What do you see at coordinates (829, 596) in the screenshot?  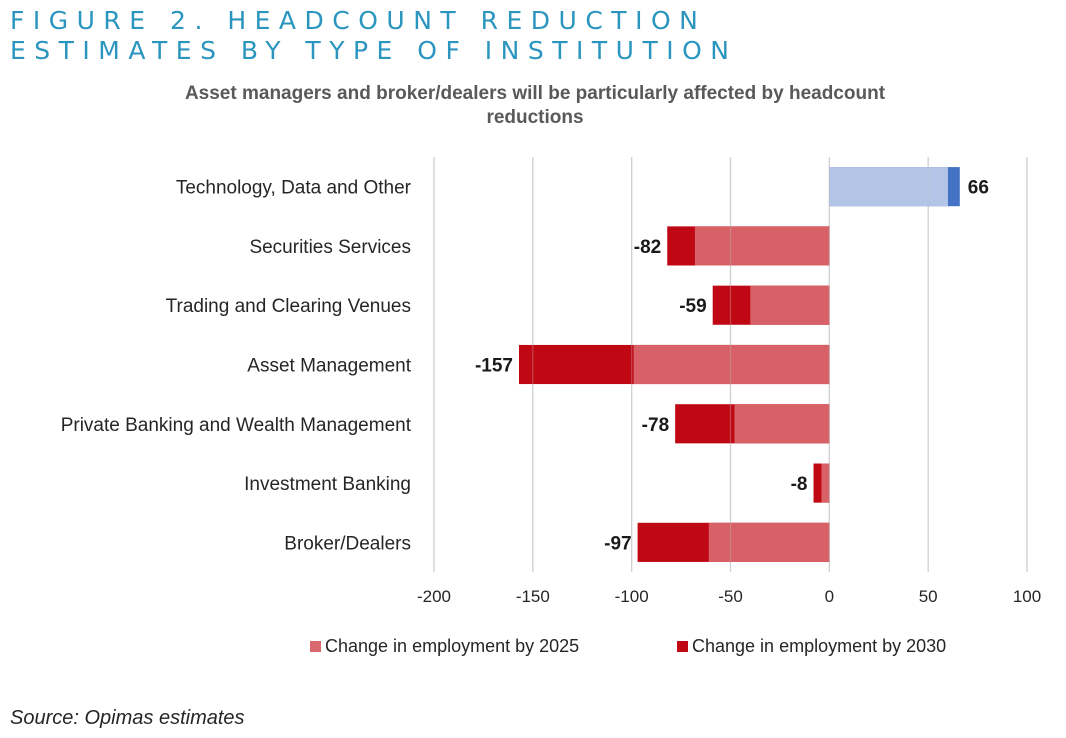 I see `x-tick-label: 0` at bounding box center [829, 596].